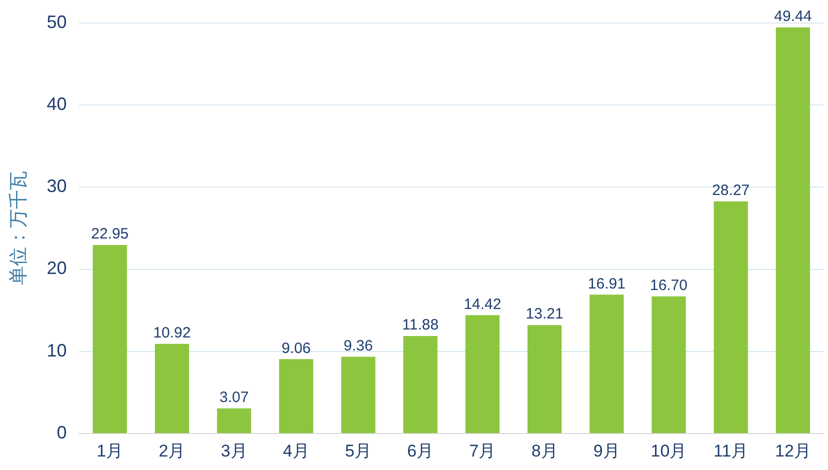 Image resolution: width=828 pixels, height=470 pixels. I want to click on data-label: 10.92, so click(172, 333).